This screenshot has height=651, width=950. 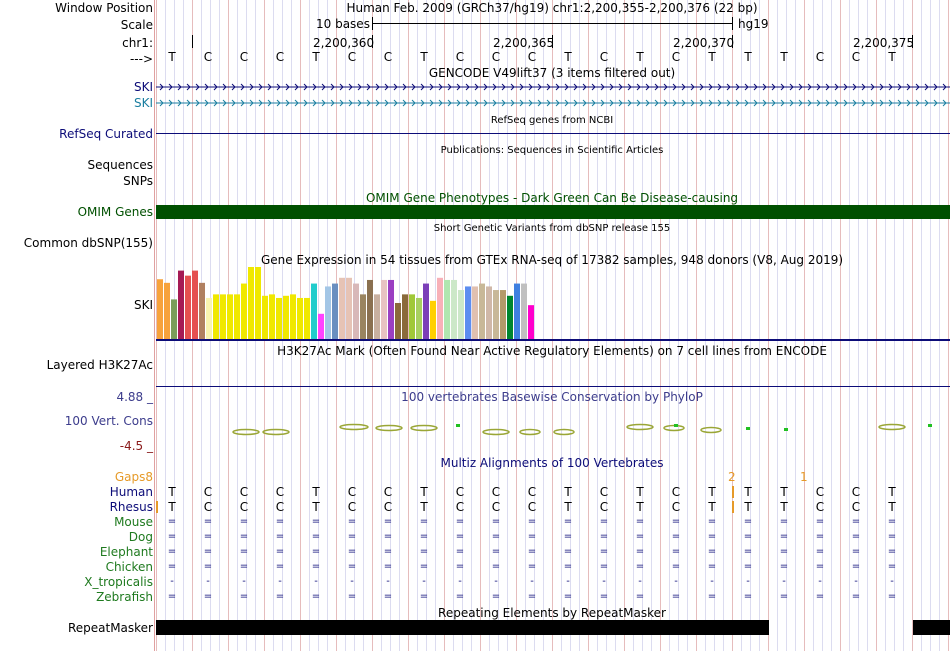 What do you see at coordinates (133, 477) in the screenshot?
I see `multiz-gaps-label: Gaps8` at bounding box center [133, 477].